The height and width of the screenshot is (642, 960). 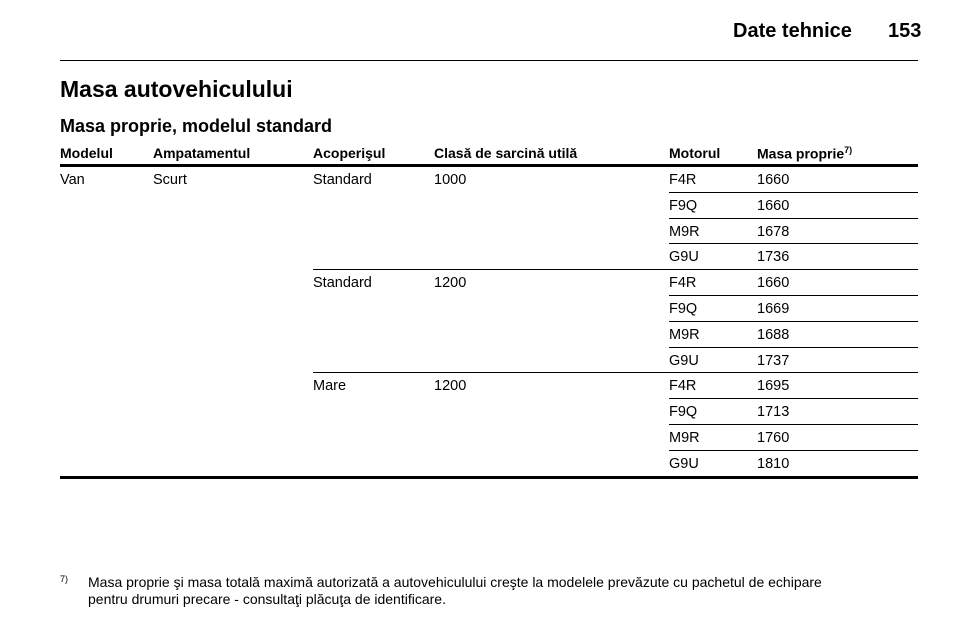 I want to click on cell-roof: Mare, so click(x=330, y=386).